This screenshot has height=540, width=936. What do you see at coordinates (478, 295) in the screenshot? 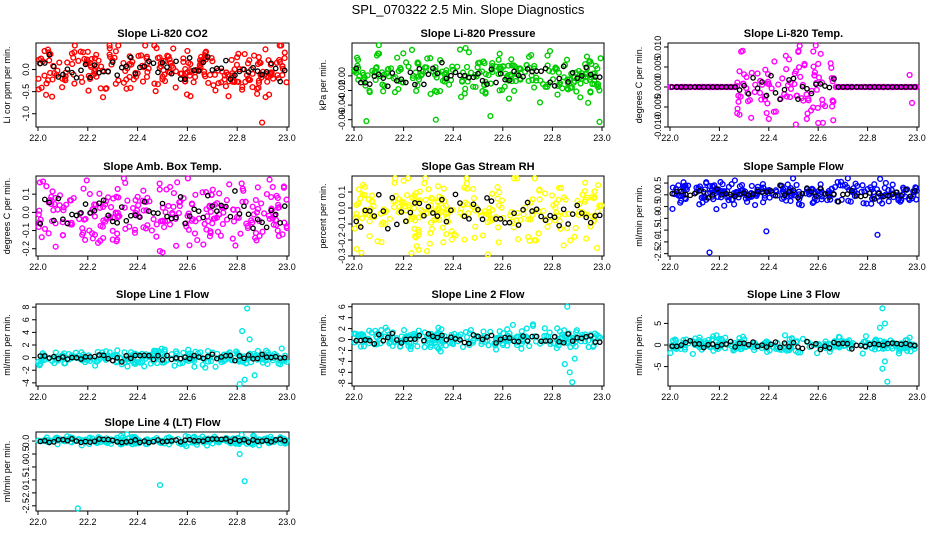
I see `chart-title: Slope Line 2 Flow` at bounding box center [478, 295].